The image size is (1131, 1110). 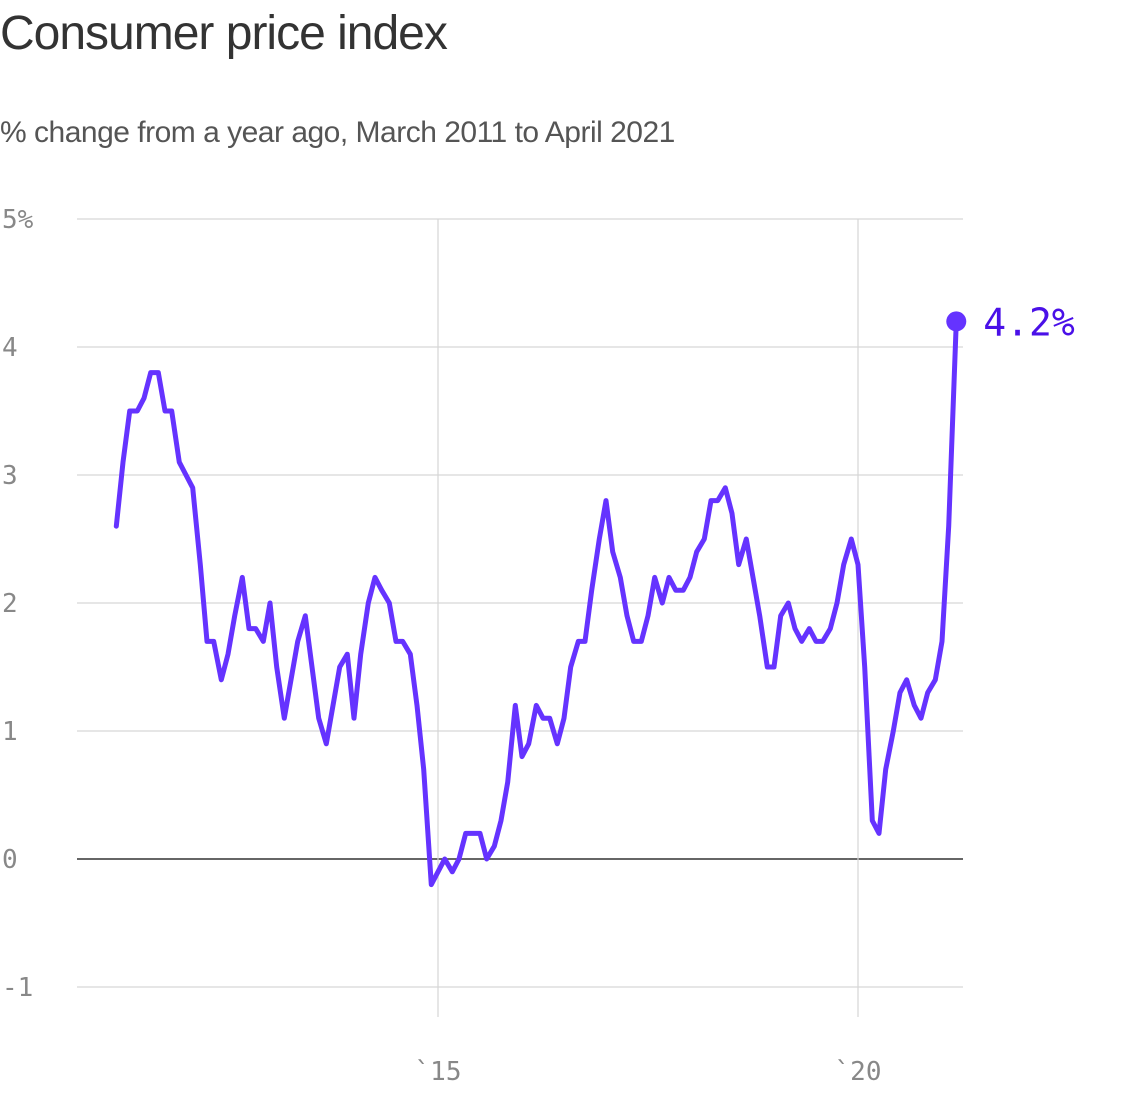 I want to click on y-tick-label: 0, so click(x=10, y=860).